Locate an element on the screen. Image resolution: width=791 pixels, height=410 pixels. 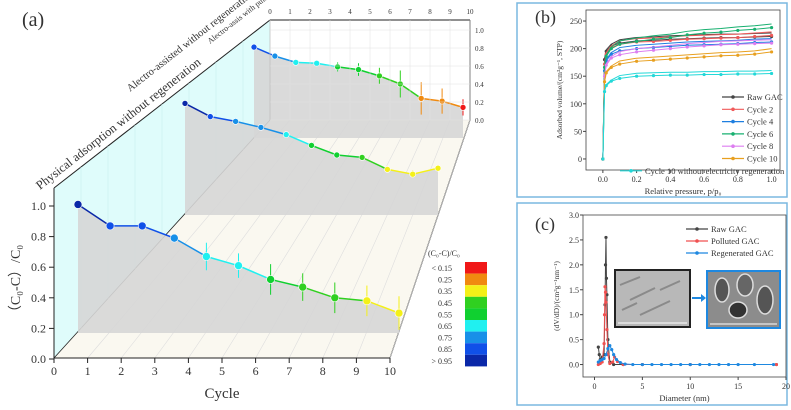
y-tick-label: 2.5 is located at coordinates (574, 240).